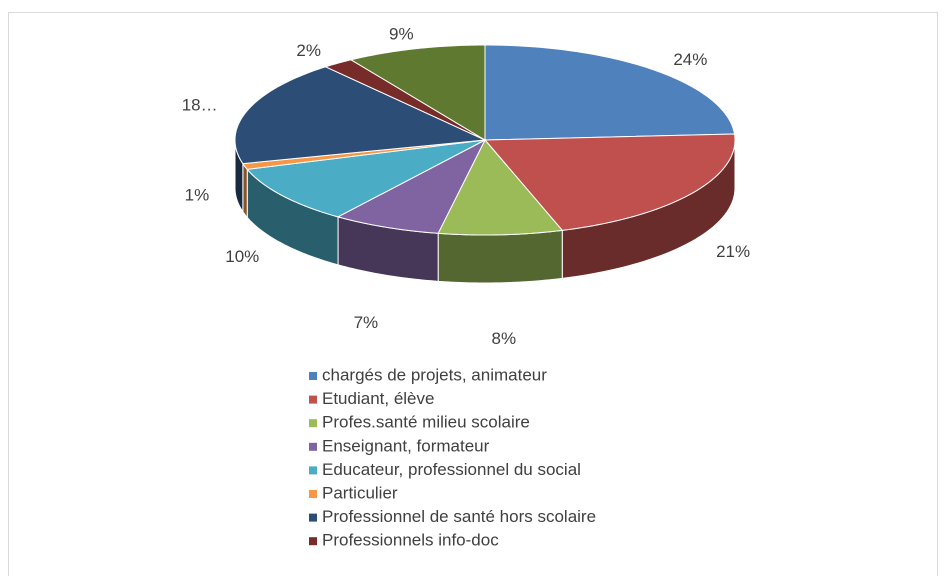  Describe the element at coordinates (406, 445) in the screenshot. I see `legend-label: Enseignant, formateur` at that location.